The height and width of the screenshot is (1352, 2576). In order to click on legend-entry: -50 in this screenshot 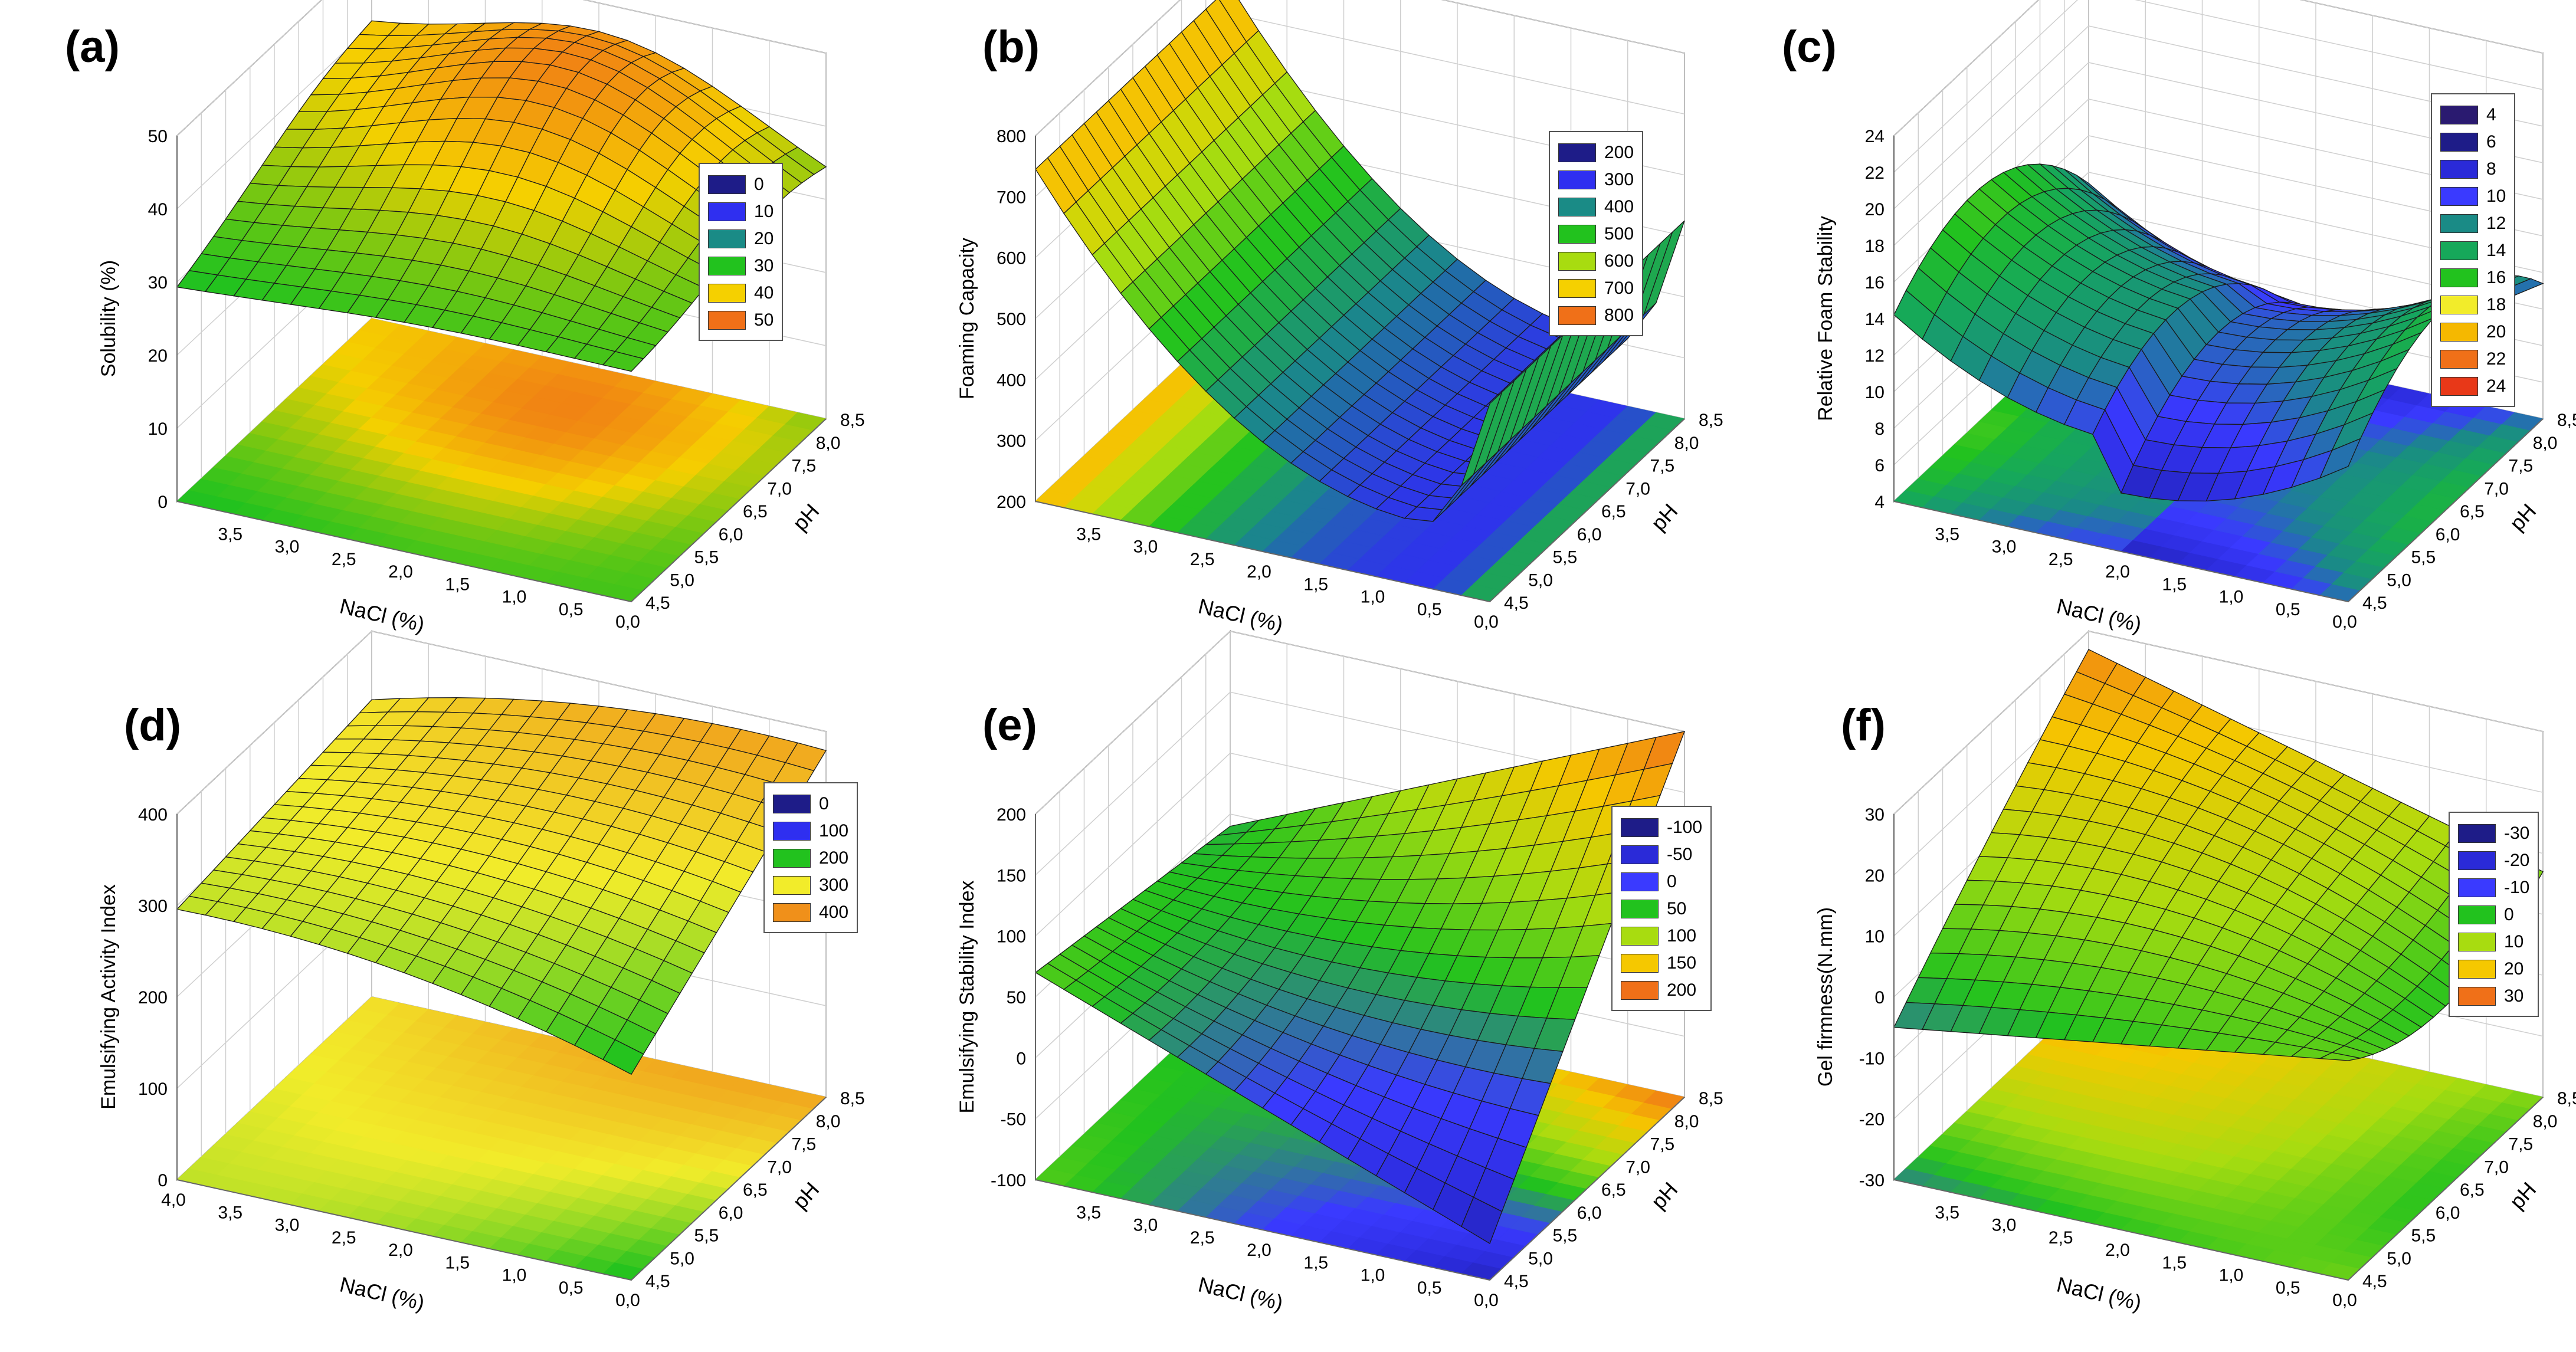, I will do `click(1661, 855)`.